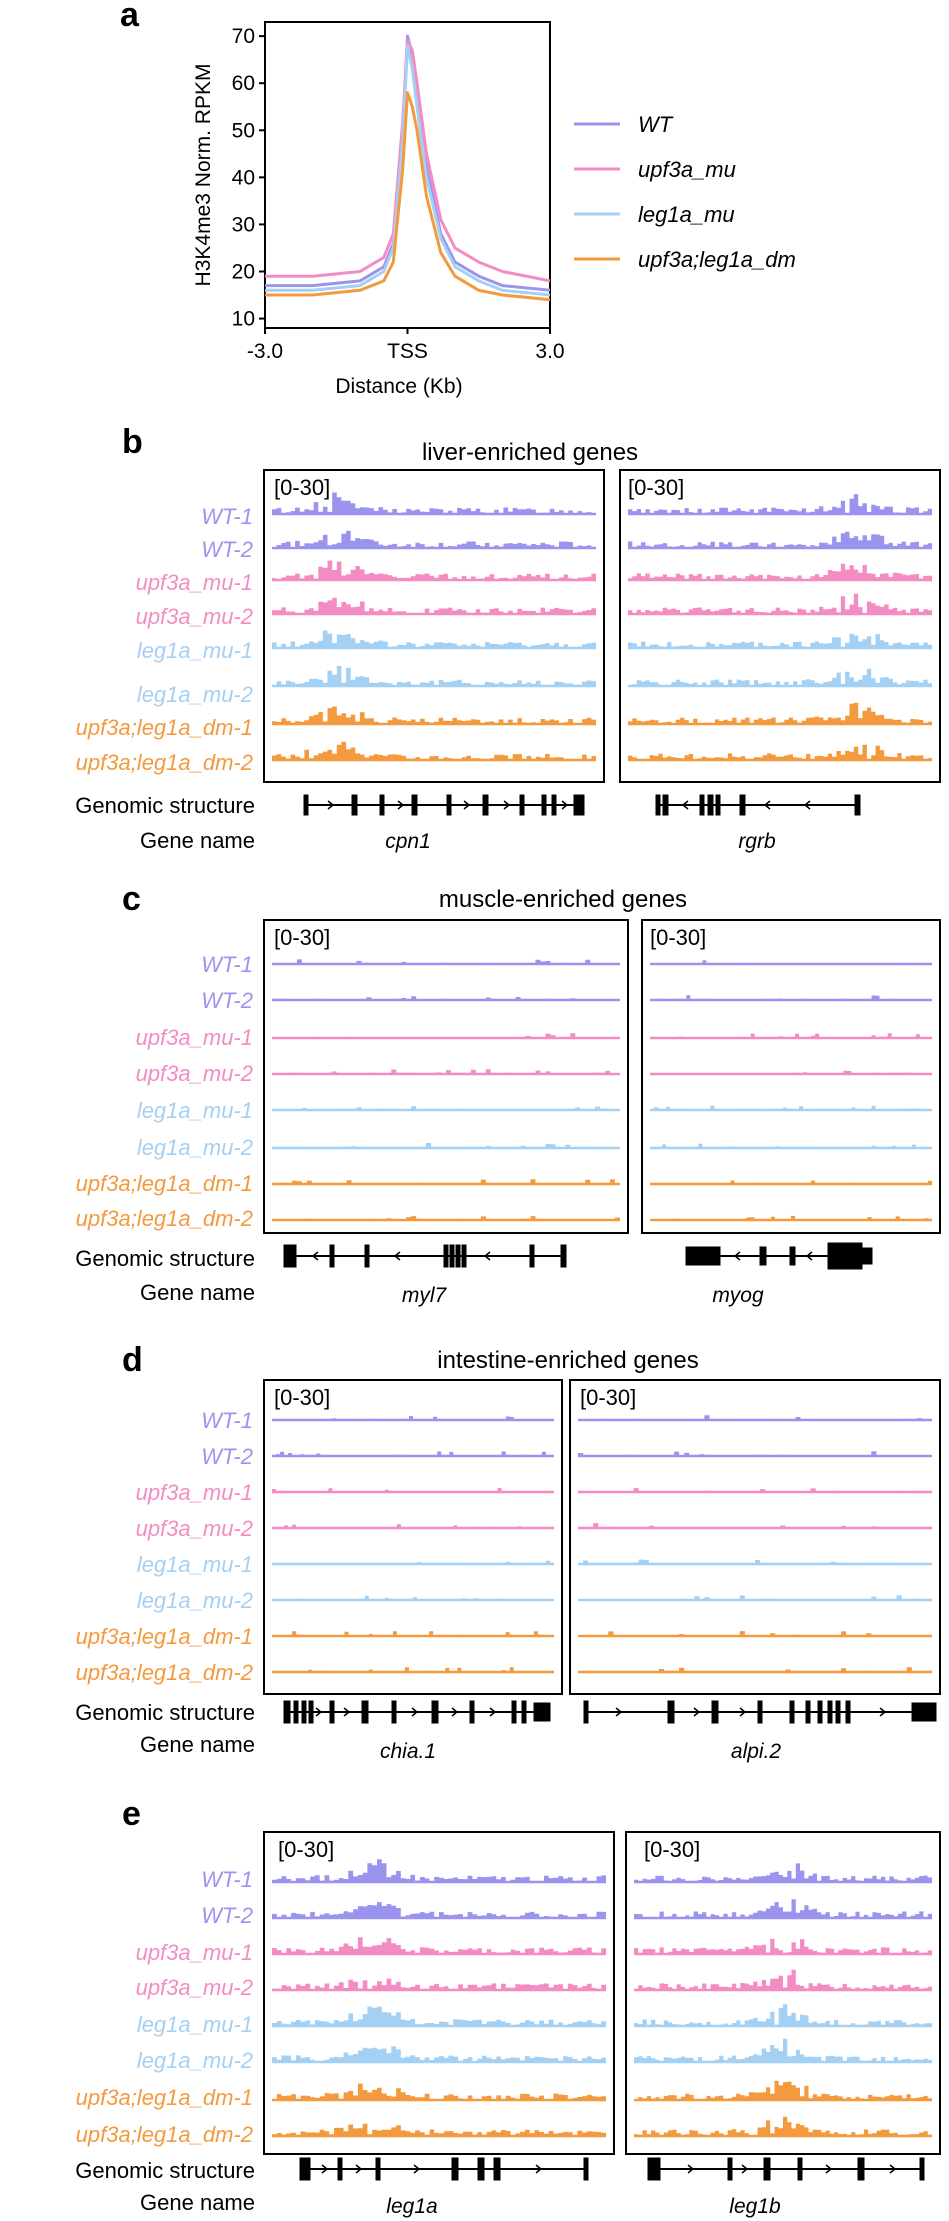 The image size is (949, 2221). Describe the element at coordinates (164, 1636) in the screenshot. I see `track-label: upf3a;leg1a_dm-1` at that location.